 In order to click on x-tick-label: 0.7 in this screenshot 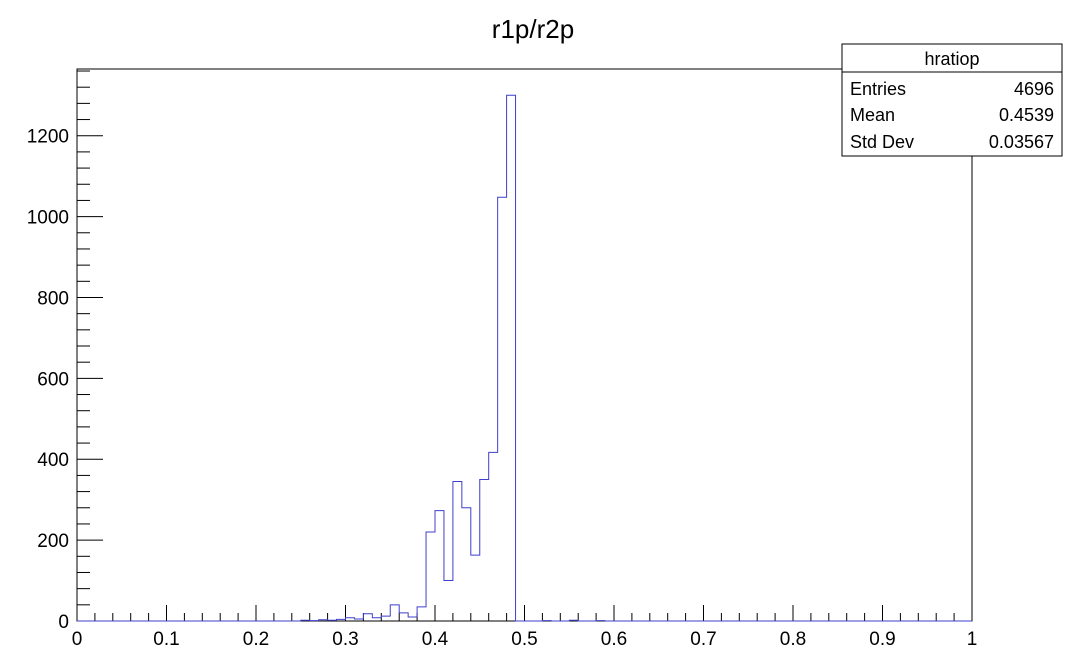, I will do `click(703, 639)`.